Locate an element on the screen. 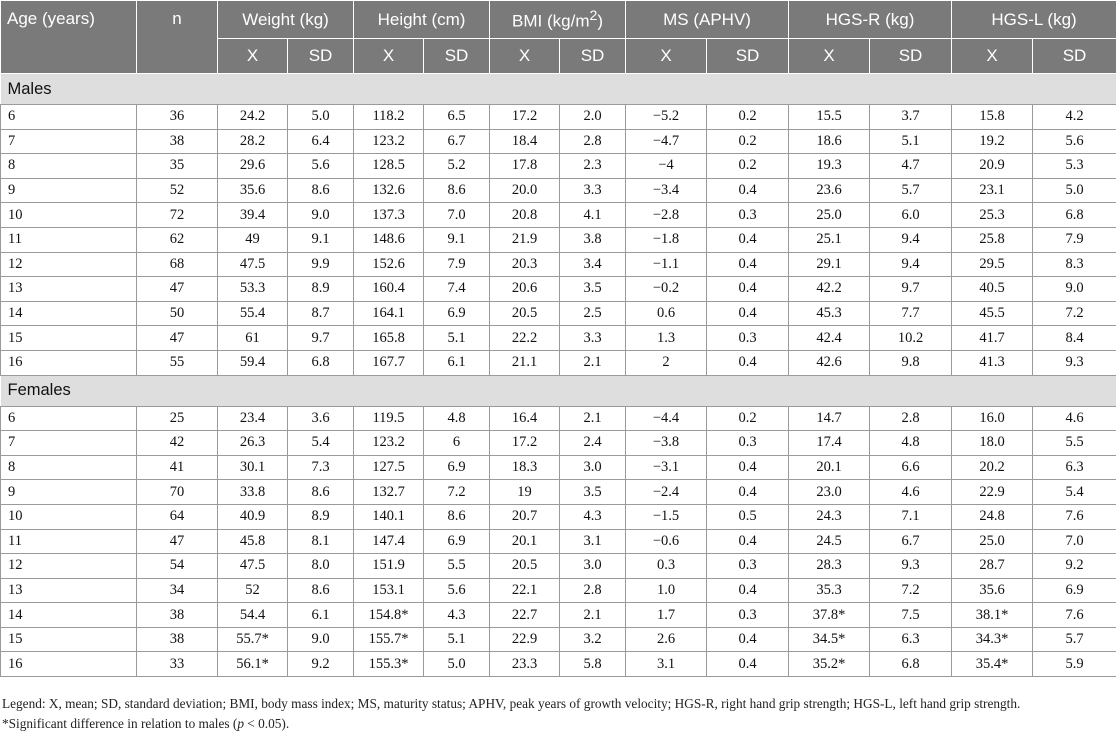 Image resolution: width=1116 pixels, height=734 pixels. table-cell: 3.0 is located at coordinates (593, 467).